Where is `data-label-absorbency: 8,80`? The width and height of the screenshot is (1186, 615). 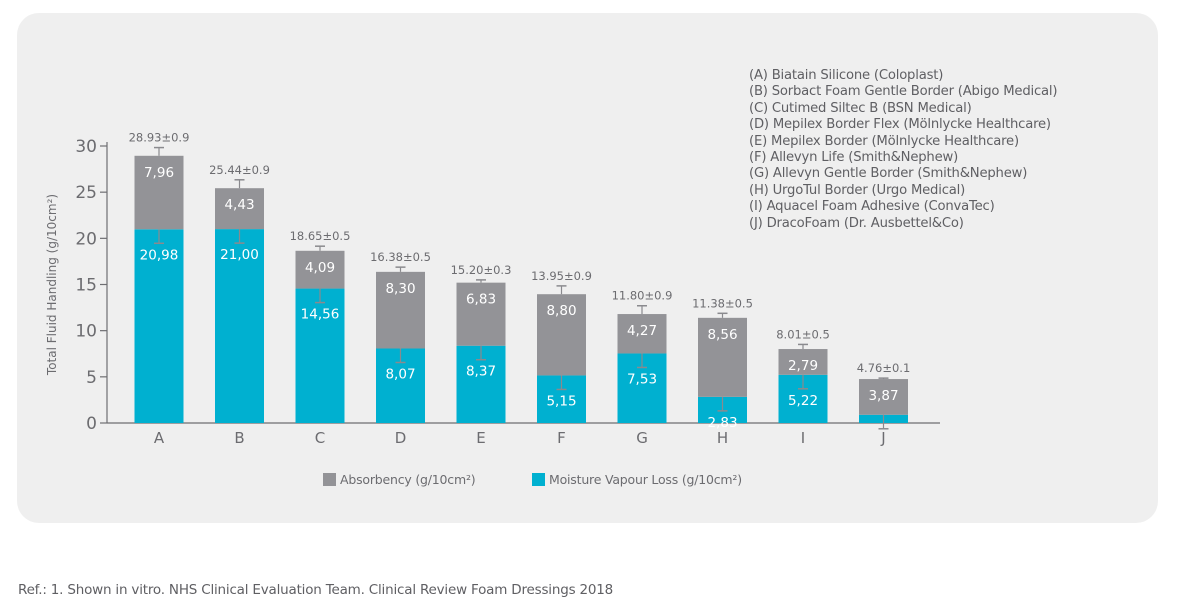 data-label-absorbency: 8,80 is located at coordinates (561, 311).